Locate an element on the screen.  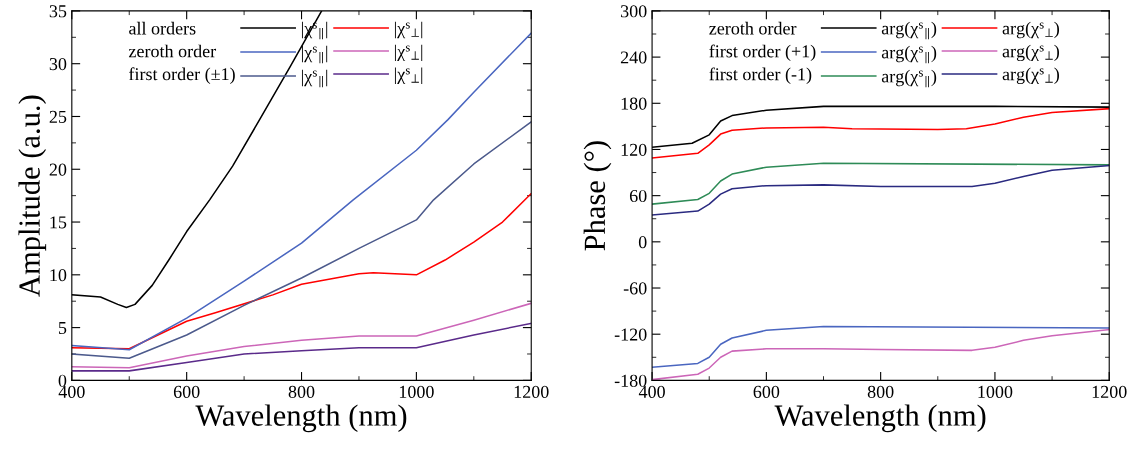
y-tick-label: 5 is located at coordinates (62, 328).